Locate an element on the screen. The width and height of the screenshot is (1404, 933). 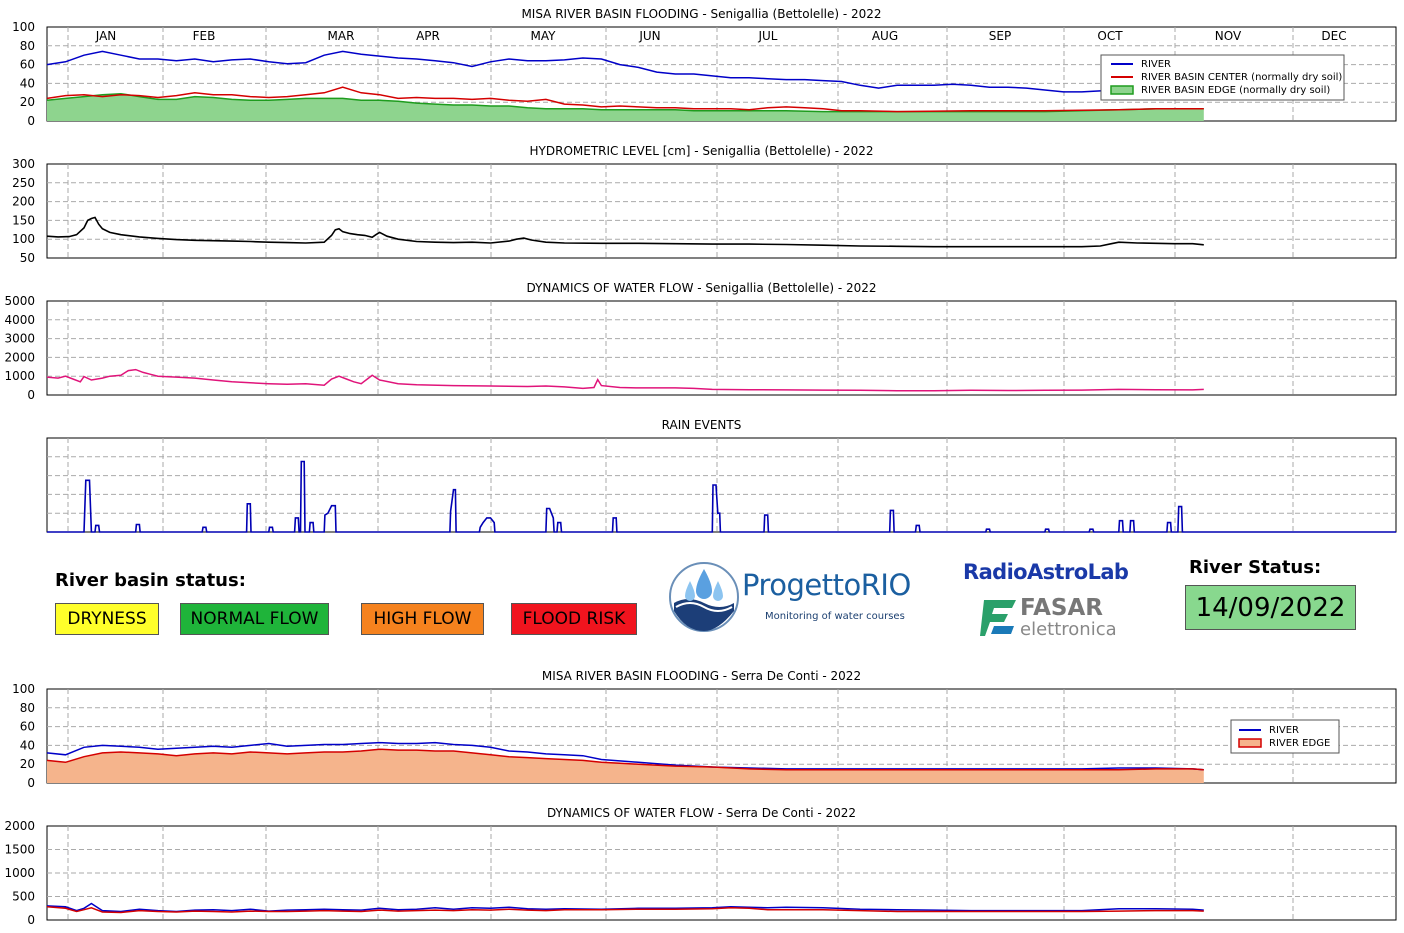
progetto-rio-wordmark: ProgettoRIO is located at coordinates (826, 585).